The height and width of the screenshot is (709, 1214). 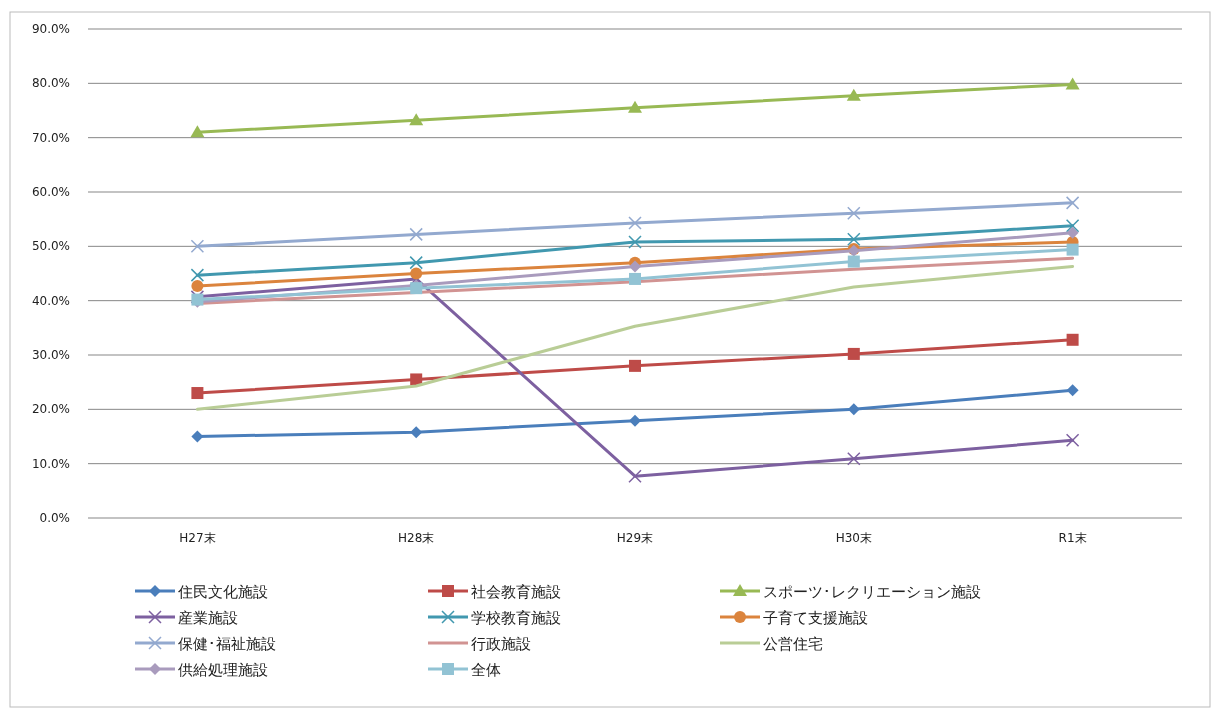 I want to click on y-tick-label: 10.0%, so click(x=50, y=463).